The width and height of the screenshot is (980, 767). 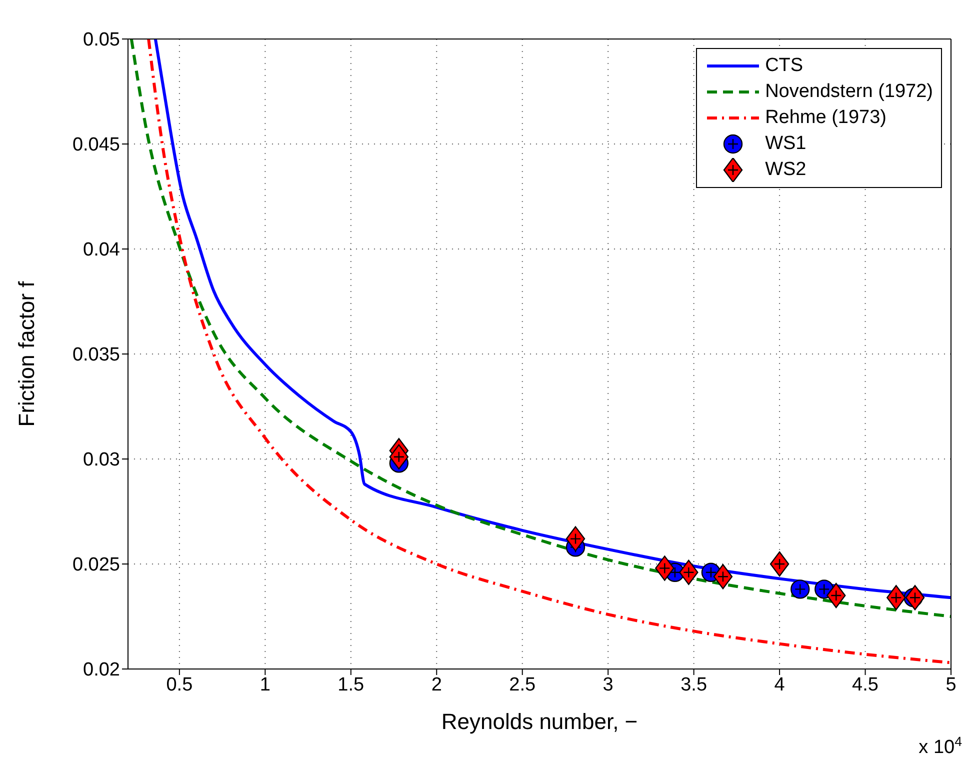 What do you see at coordinates (785, 144) in the screenshot?
I see `legend-label: WS1` at bounding box center [785, 144].